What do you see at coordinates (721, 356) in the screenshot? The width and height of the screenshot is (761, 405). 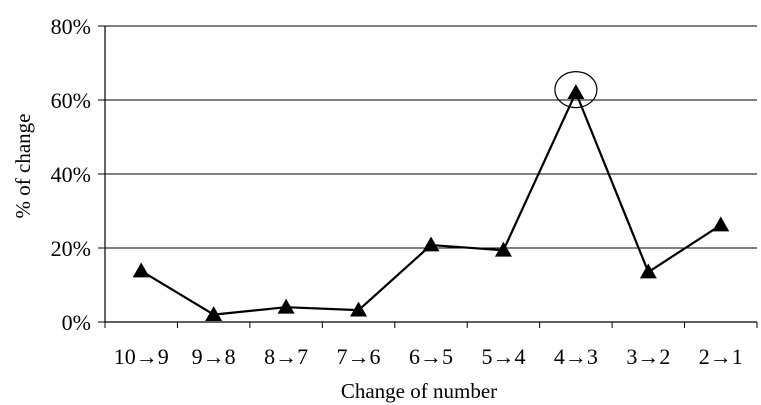 I see `x-tick-label: 2→1` at bounding box center [721, 356].